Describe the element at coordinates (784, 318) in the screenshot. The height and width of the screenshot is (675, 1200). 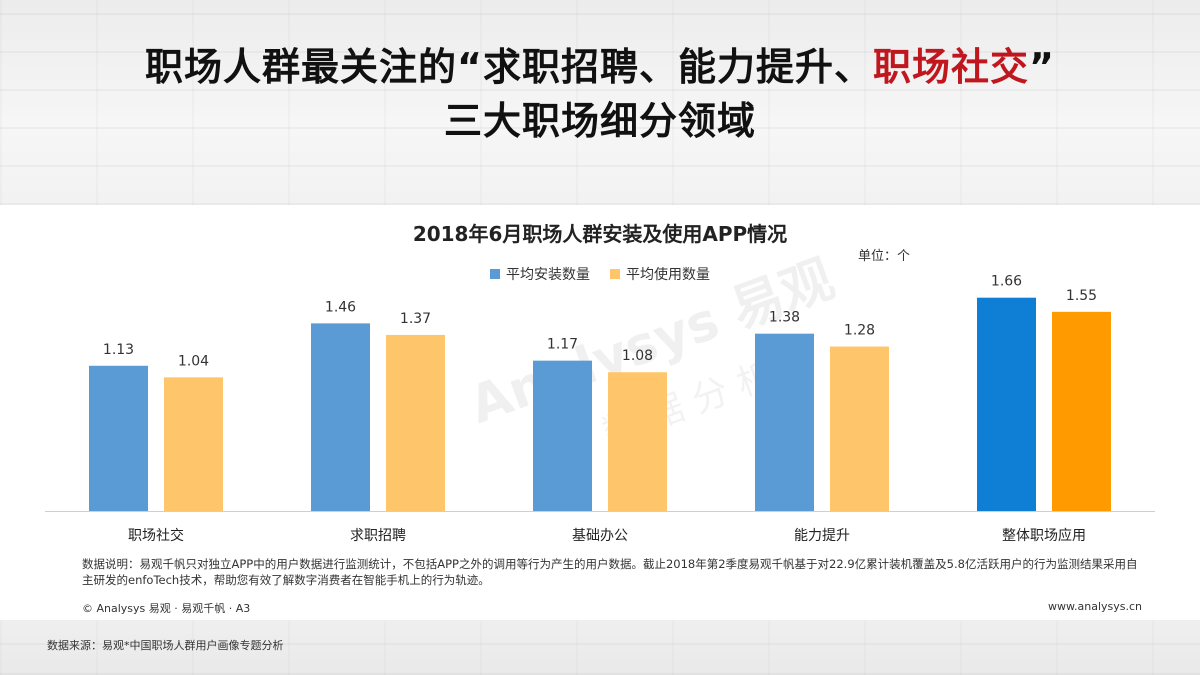
I see `value-label-install-3: 1.38` at that location.